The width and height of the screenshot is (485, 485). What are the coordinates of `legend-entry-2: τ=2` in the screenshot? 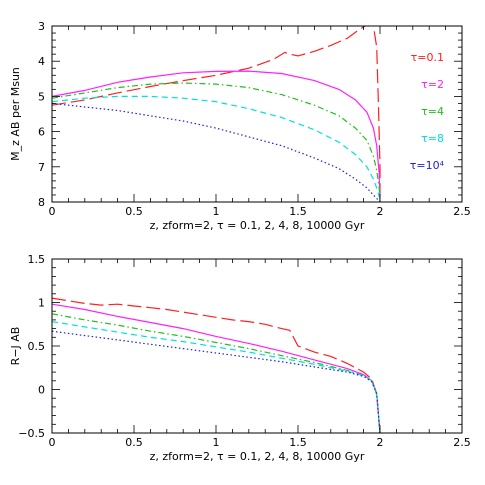 It's located at (432, 84).